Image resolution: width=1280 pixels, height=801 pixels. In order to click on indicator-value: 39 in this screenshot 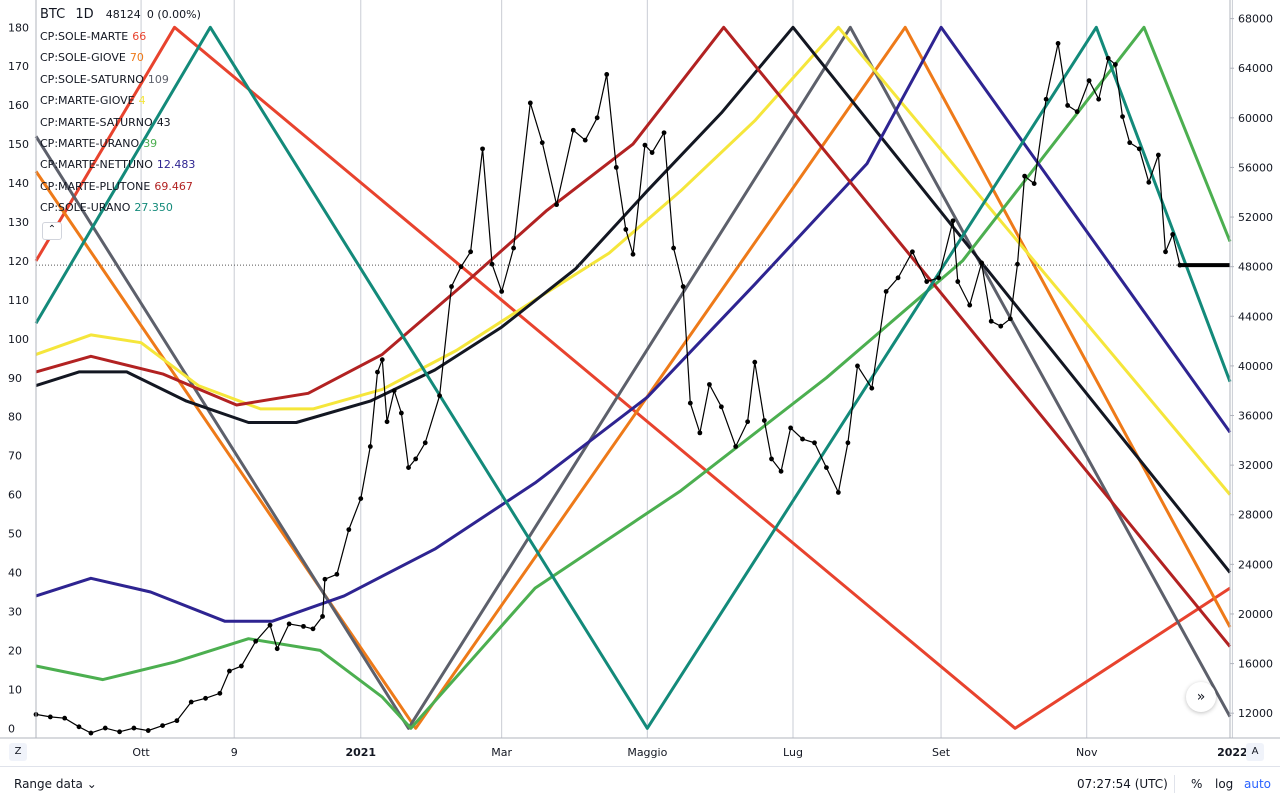, I will do `click(150, 143)`.